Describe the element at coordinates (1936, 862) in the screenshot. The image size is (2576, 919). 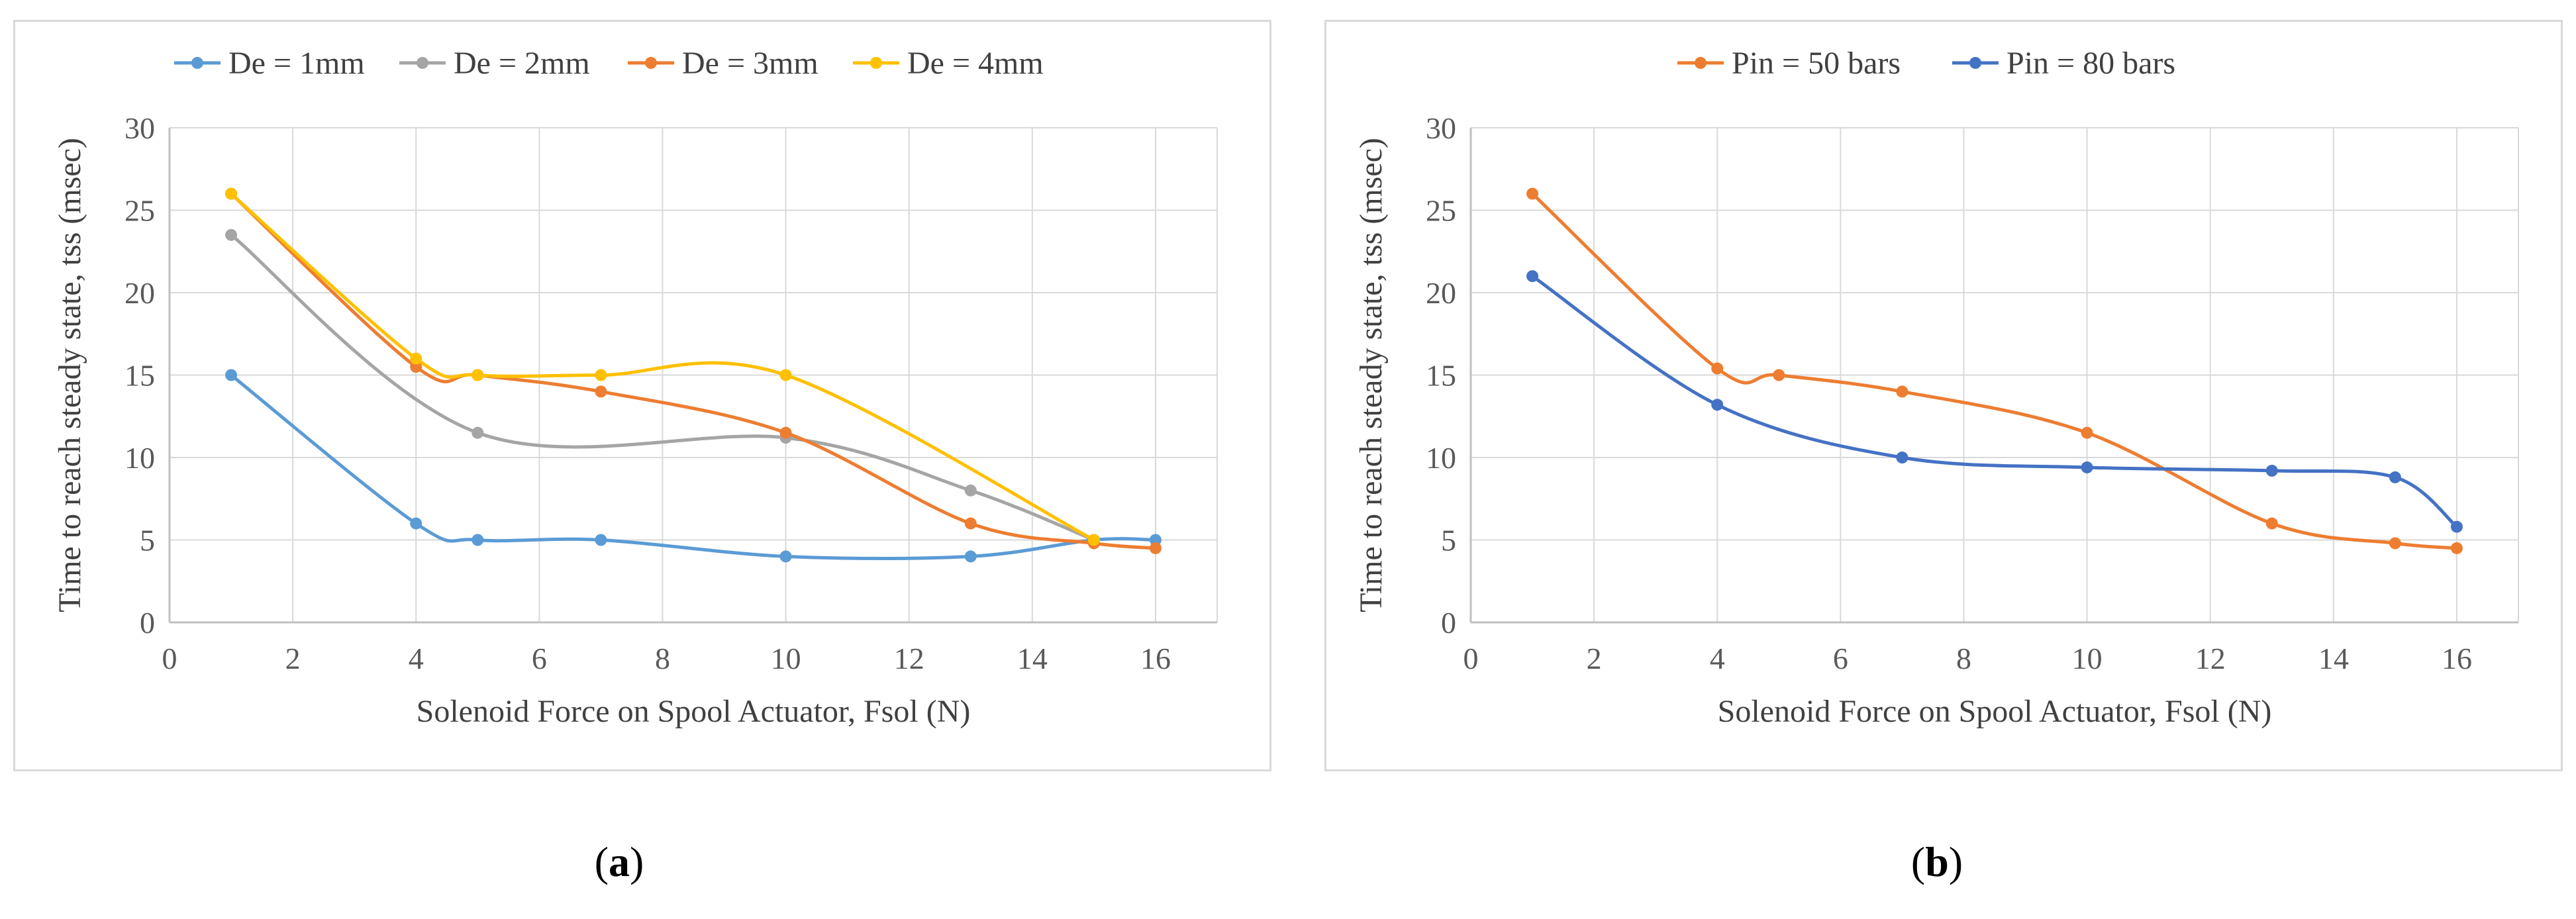
I see `caption-b: (b)` at that location.